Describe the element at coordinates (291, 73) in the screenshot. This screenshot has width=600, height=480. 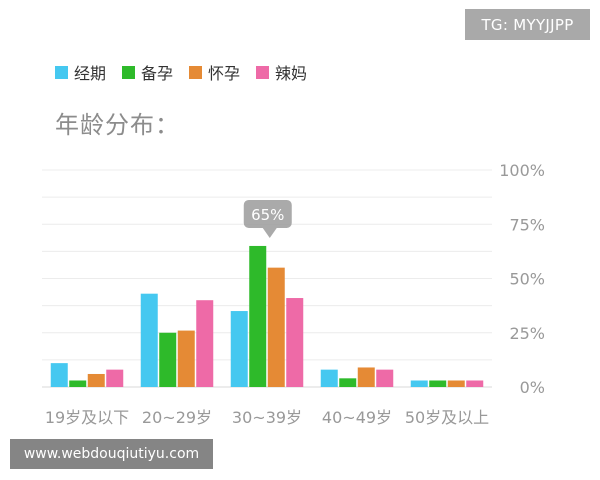
I see `legend-label: 辣妈` at that location.